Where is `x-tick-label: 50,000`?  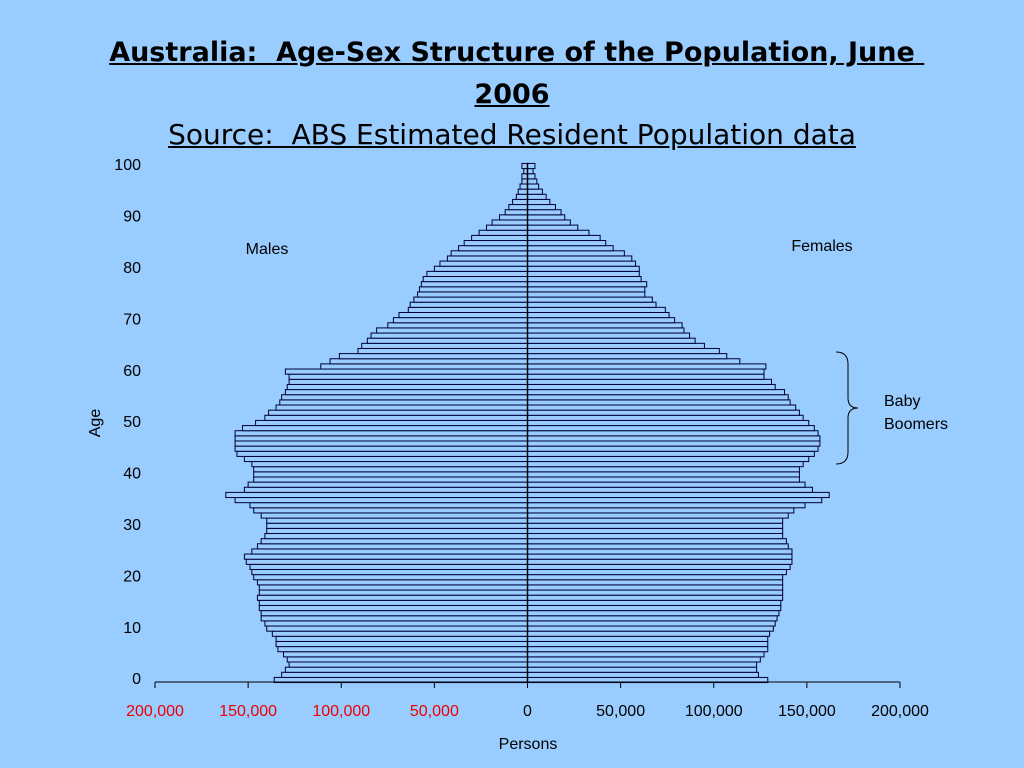 x-tick-label: 50,000 is located at coordinates (434, 711).